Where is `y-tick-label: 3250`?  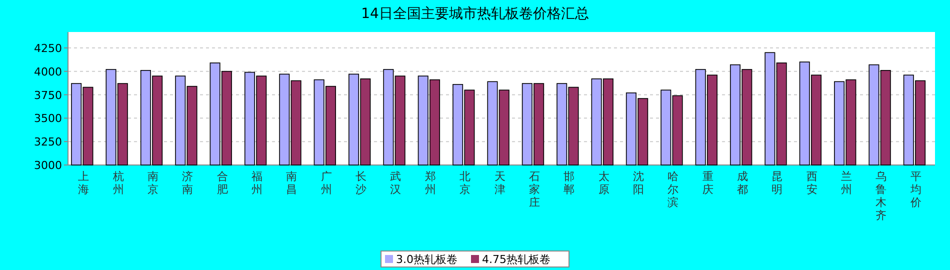 y-tick-label: 3250 is located at coordinates (48, 142).